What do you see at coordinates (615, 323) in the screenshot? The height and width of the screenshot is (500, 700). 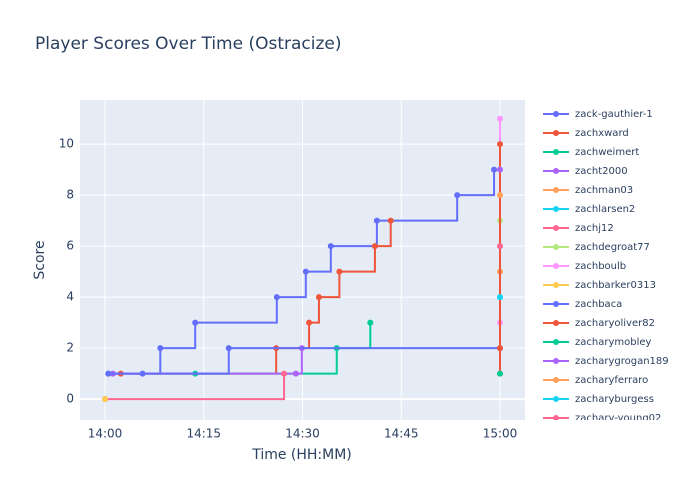 I see `legend-label: zacharyoliver82` at bounding box center [615, 323].